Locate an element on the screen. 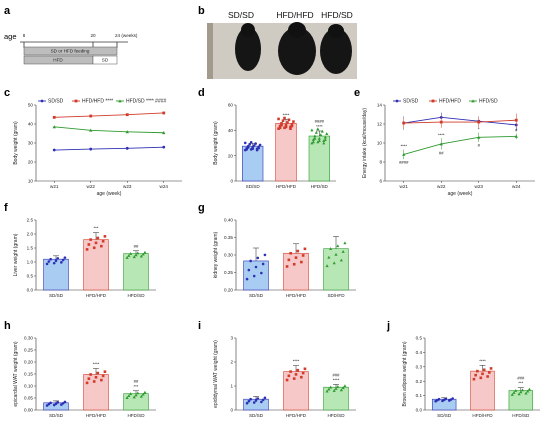 Image resolution: width=550 pixels, height=436 pixels. panel-letter-e: e is located at coordinates (357, 93).